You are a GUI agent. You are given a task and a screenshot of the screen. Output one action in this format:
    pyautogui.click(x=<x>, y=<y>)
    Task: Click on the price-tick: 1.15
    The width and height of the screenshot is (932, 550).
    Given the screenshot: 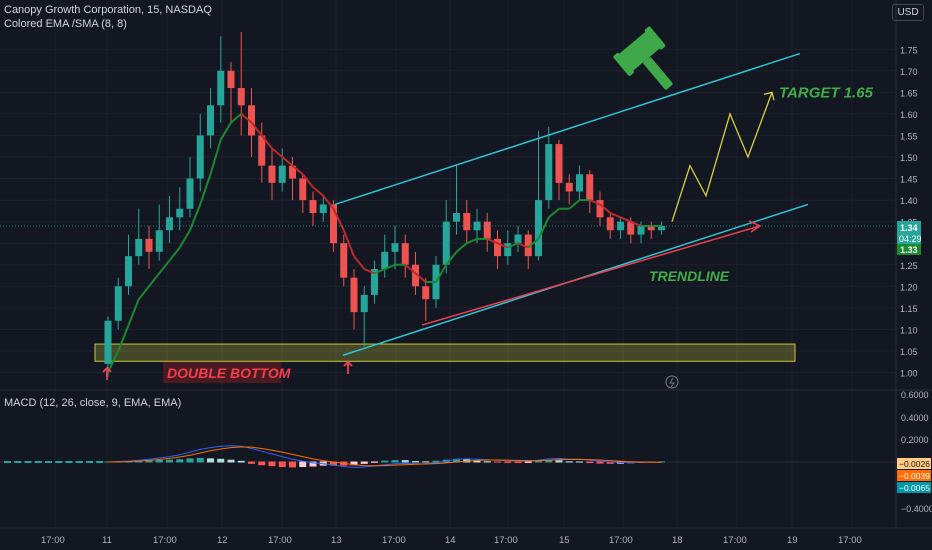 What is the action you would take?
    pyautogui.click(x=909, y=309)
    